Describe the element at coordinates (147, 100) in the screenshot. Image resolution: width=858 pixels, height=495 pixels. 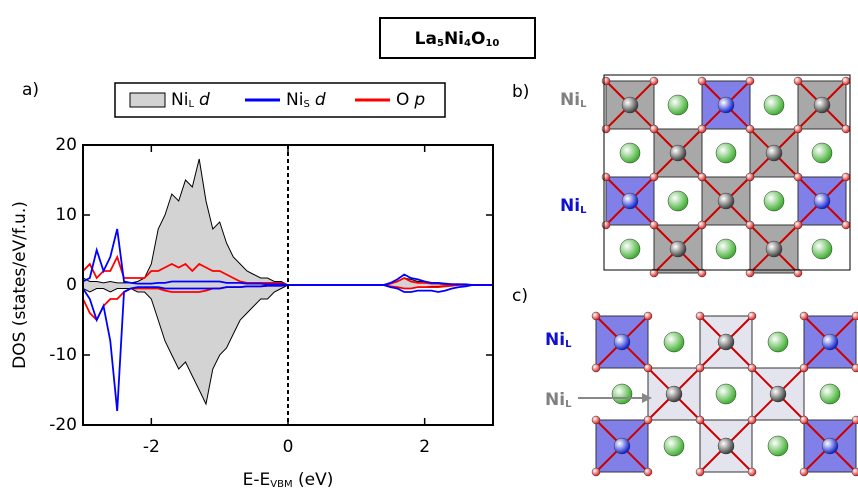
I see `legend-swatch` at that location.